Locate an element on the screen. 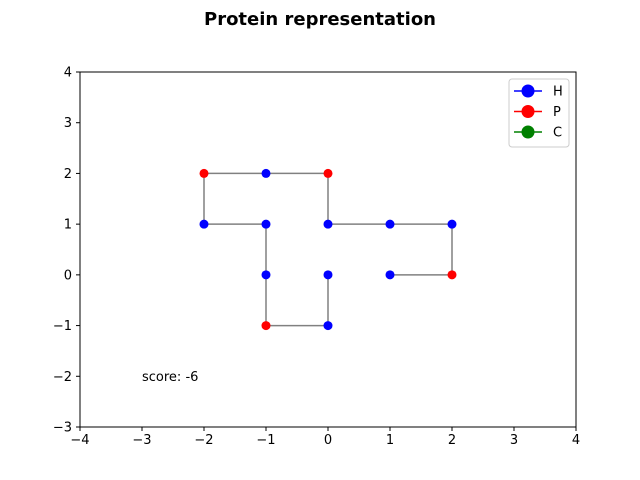  y-tick-label: 2 is located at coordinates (68, 174).